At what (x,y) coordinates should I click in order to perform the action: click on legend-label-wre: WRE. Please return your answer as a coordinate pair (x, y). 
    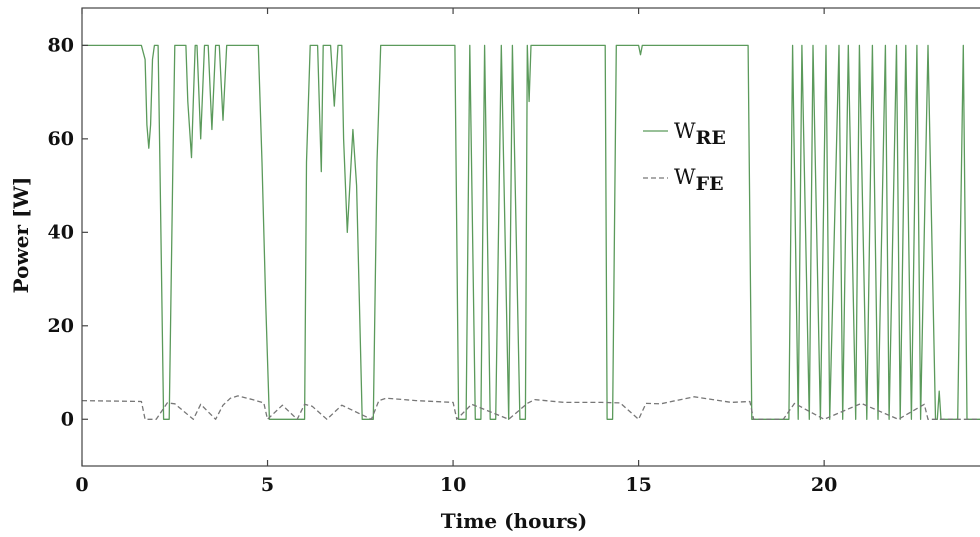
    Looking at the image, I should click on (700, 134).